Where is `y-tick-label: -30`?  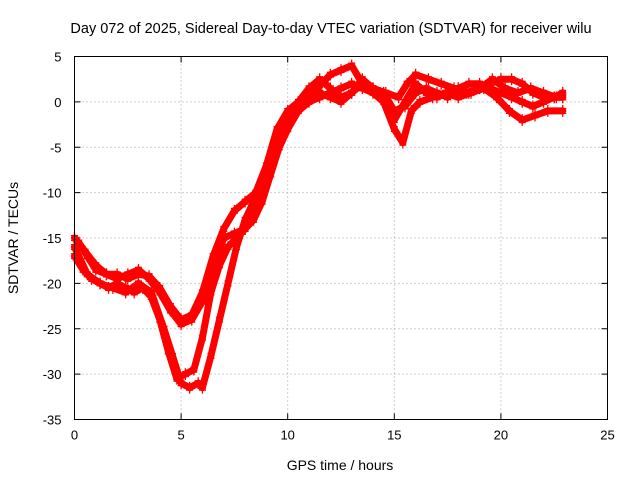
y-tick-label: -30 is located at coordinates (52, 374).